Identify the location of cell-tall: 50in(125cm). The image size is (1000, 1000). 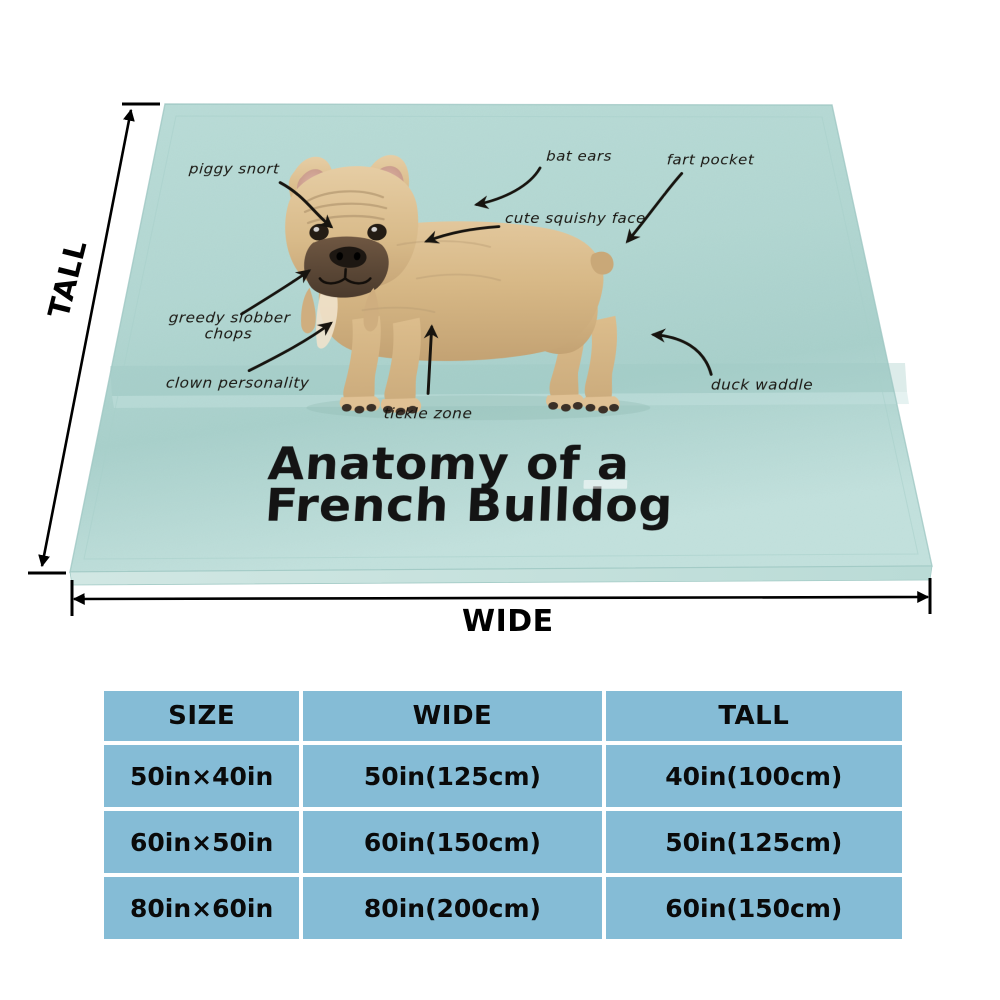
(753, 842).